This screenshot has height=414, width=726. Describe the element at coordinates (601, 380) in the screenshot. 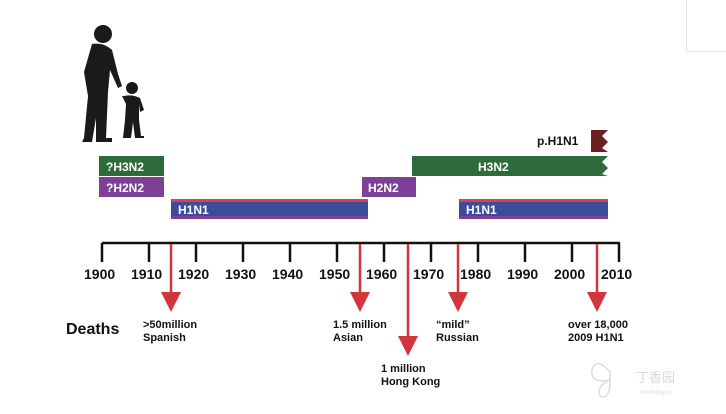

I see `butterfly-logo-icon` at that location.